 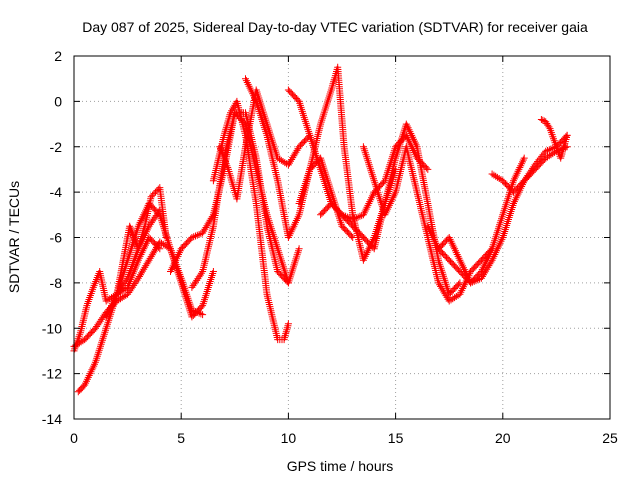 What do you see at coordinates (344, 438) in the screenshot?
I see `x-tick-labels: 0 5 10 15 20 25` at bounding box center [344, 438].